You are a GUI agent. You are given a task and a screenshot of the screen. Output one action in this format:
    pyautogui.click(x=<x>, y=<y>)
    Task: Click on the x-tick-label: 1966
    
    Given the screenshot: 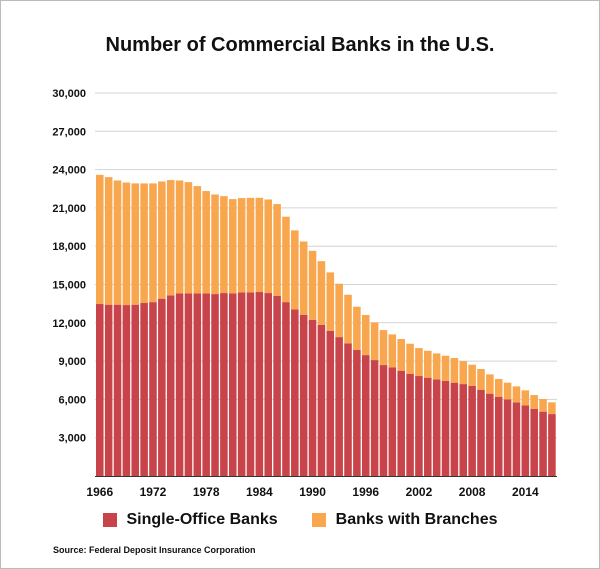 What is the action you would take?
    pyautogui.click(x=99, y=492)
    